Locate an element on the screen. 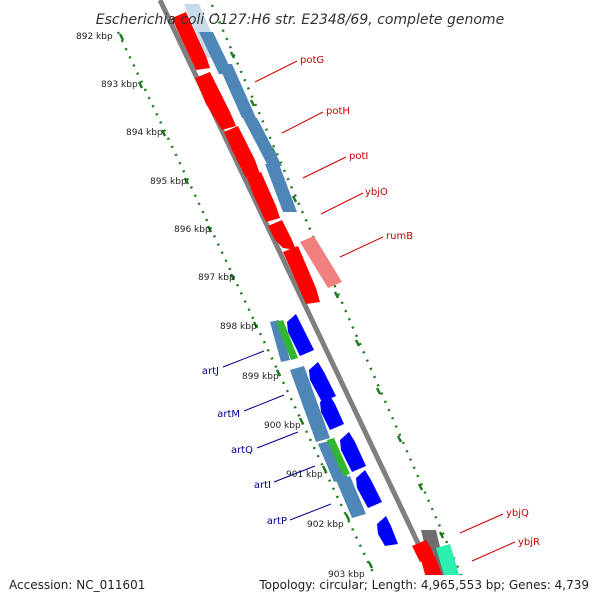 The image size is (600, 600). gene-label-potI: potI is located at coordinates (358, 156).